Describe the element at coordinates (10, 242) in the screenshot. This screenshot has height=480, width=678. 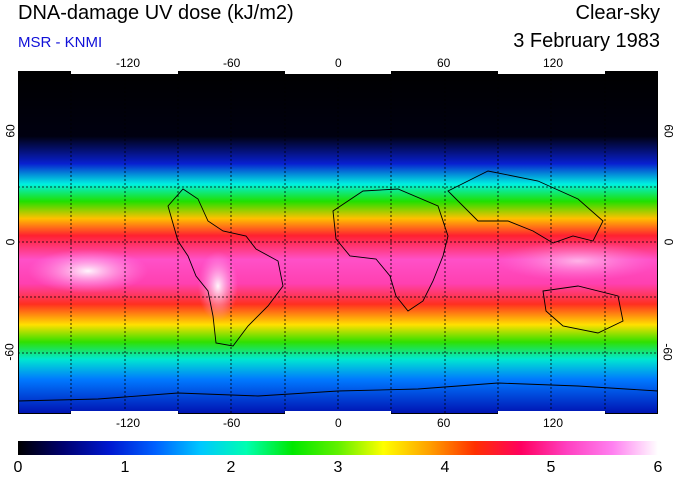
I see `lat-tick-left: 0` at that location.